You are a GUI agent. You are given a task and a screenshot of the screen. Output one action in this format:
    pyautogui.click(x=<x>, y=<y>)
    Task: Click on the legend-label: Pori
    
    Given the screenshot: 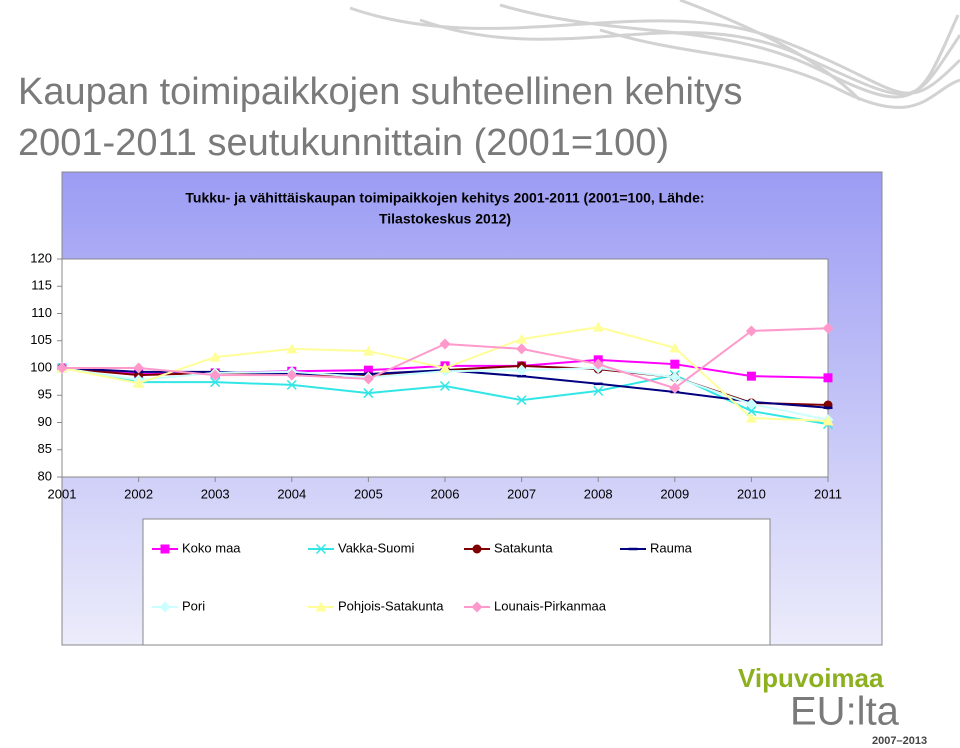 What is the action you would take?
    pyautogui.click(x=193, y=605)
    